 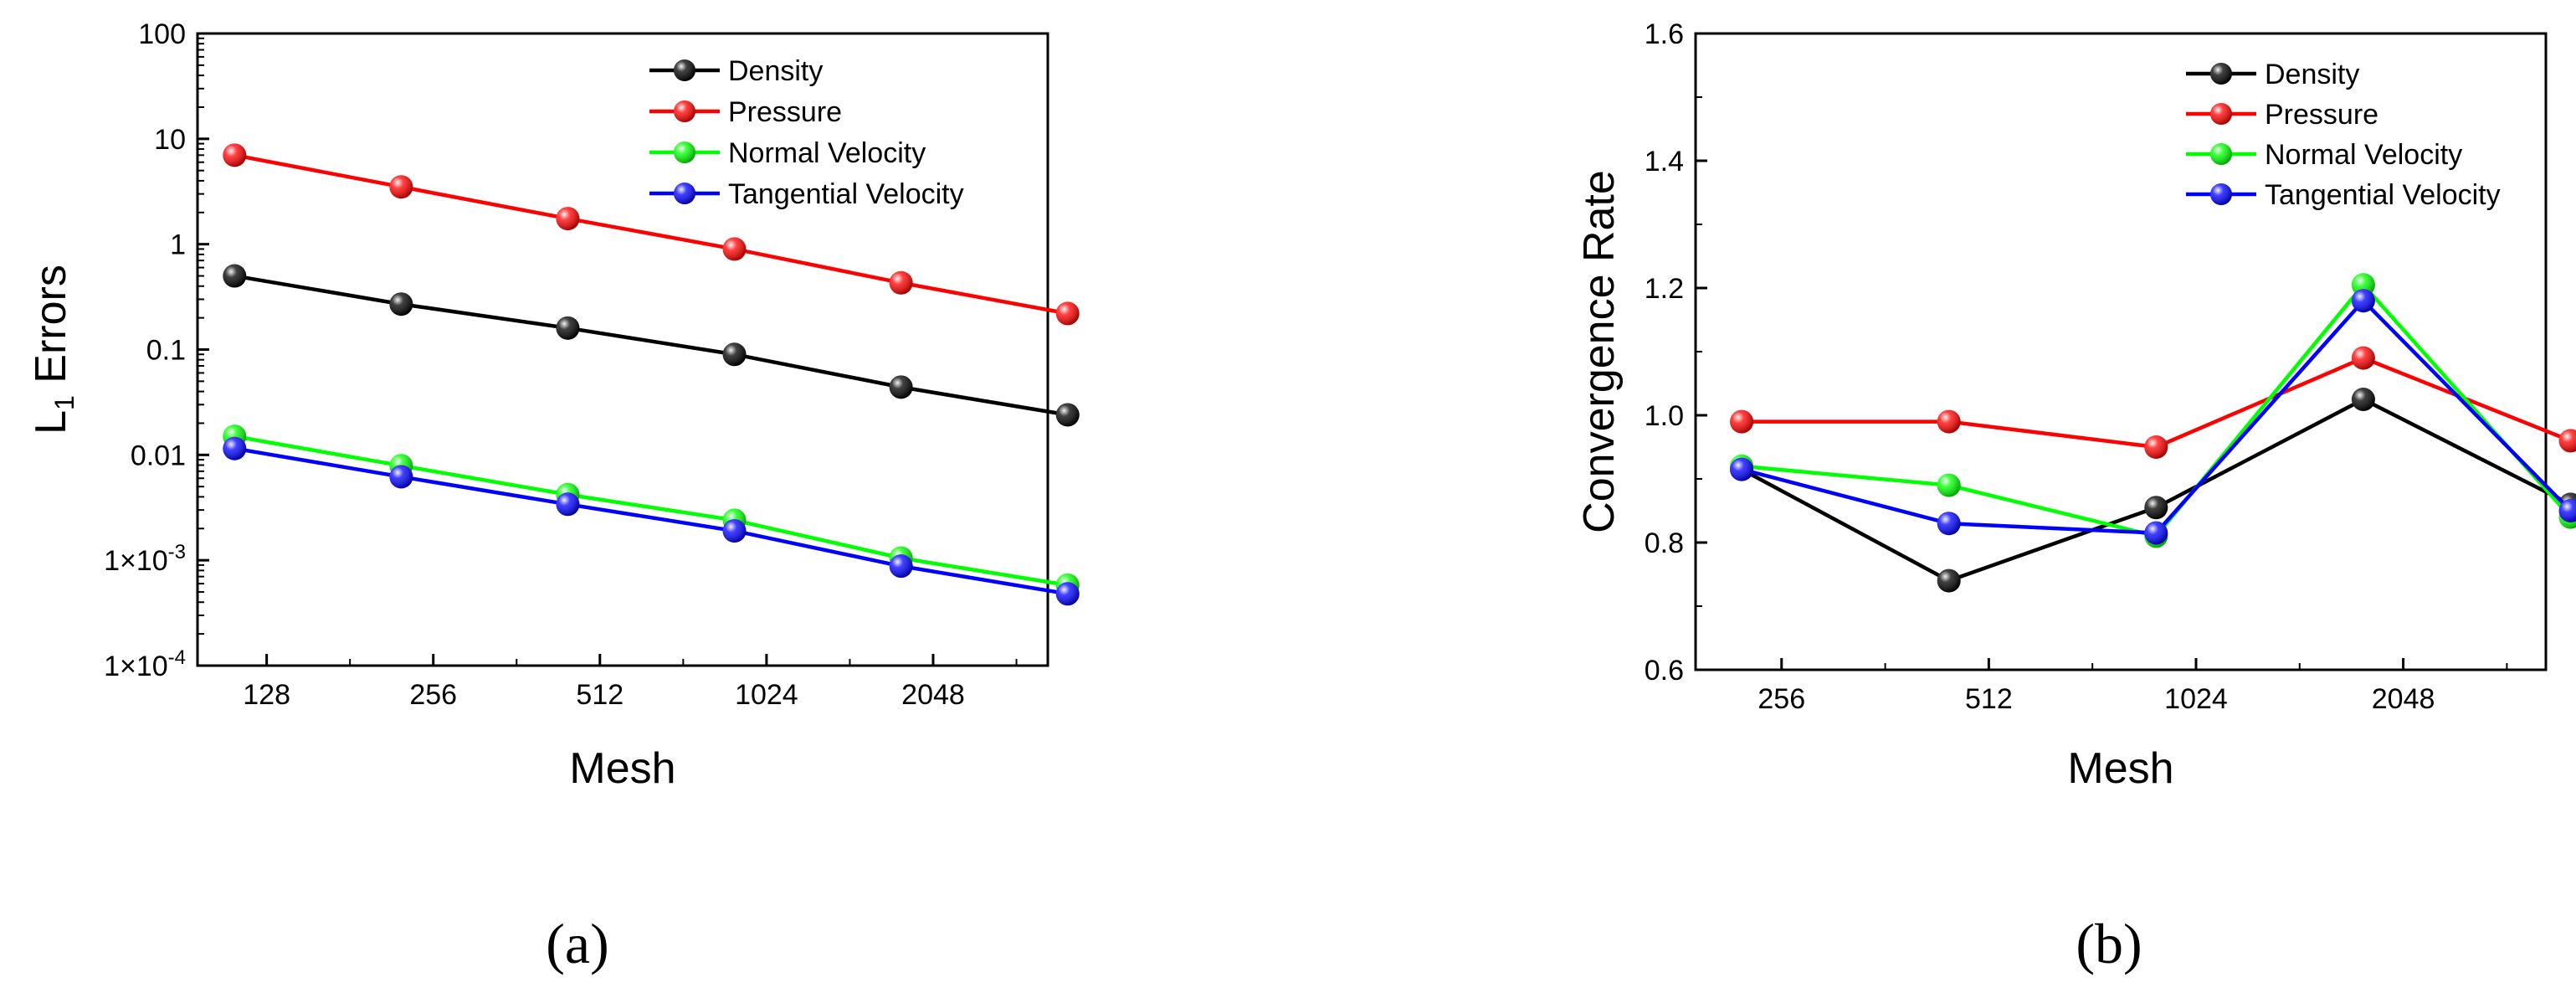 What do you see at coordinates (1664, 416) in the screenshot?
I see `y-tick-label-b: 1.0` at bounding box center [1664, 416].